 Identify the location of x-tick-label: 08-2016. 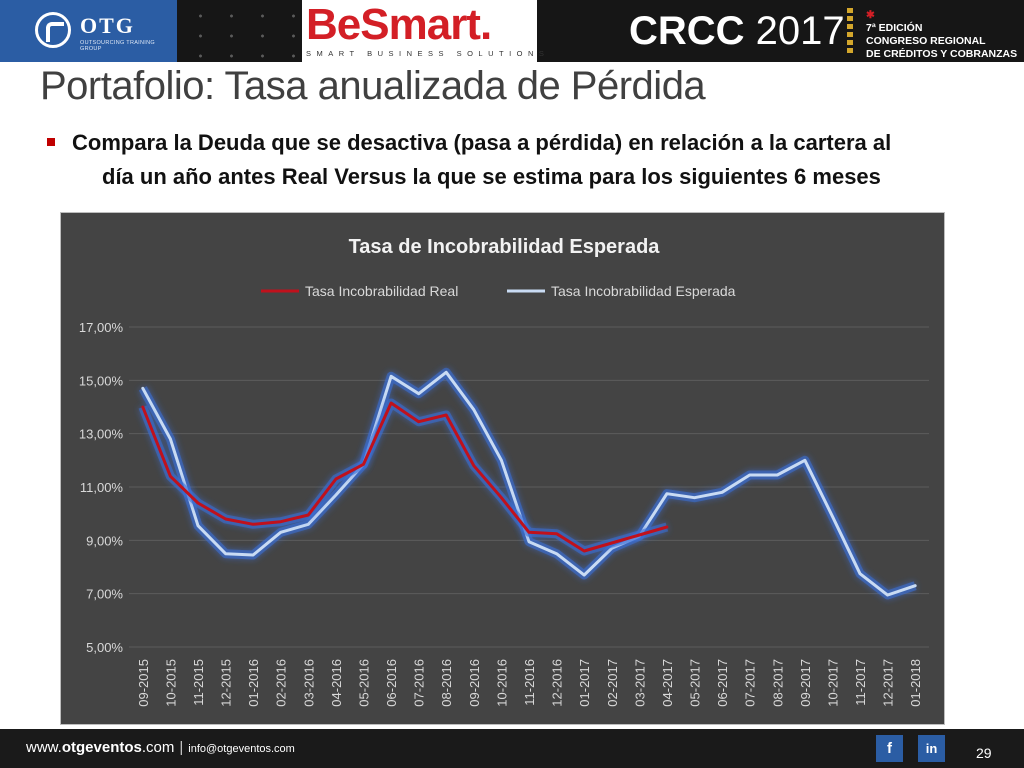
(446, 683).